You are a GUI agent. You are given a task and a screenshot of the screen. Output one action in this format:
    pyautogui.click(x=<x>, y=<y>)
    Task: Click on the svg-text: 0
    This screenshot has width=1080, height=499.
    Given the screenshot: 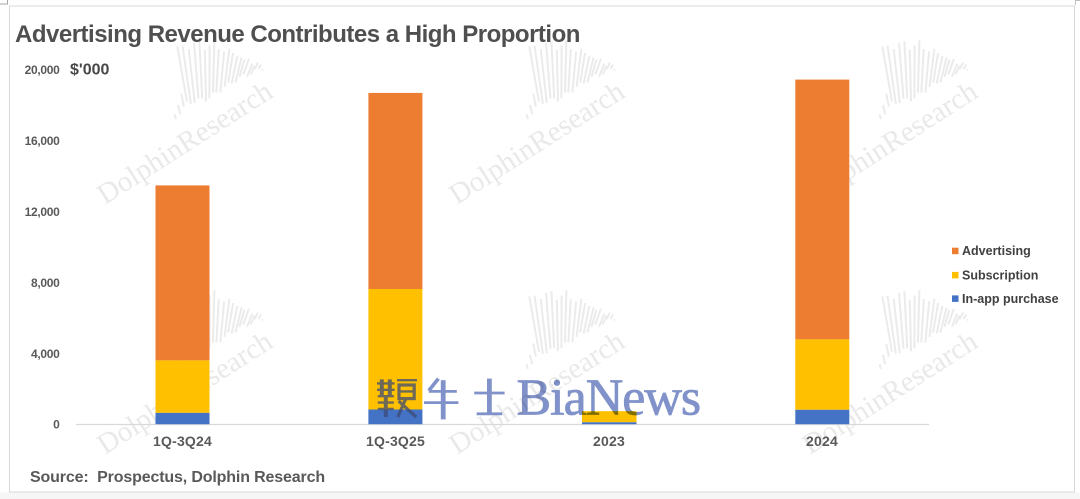 What is the action you would take?
    pyautogui.click(x=56, y=425)
    